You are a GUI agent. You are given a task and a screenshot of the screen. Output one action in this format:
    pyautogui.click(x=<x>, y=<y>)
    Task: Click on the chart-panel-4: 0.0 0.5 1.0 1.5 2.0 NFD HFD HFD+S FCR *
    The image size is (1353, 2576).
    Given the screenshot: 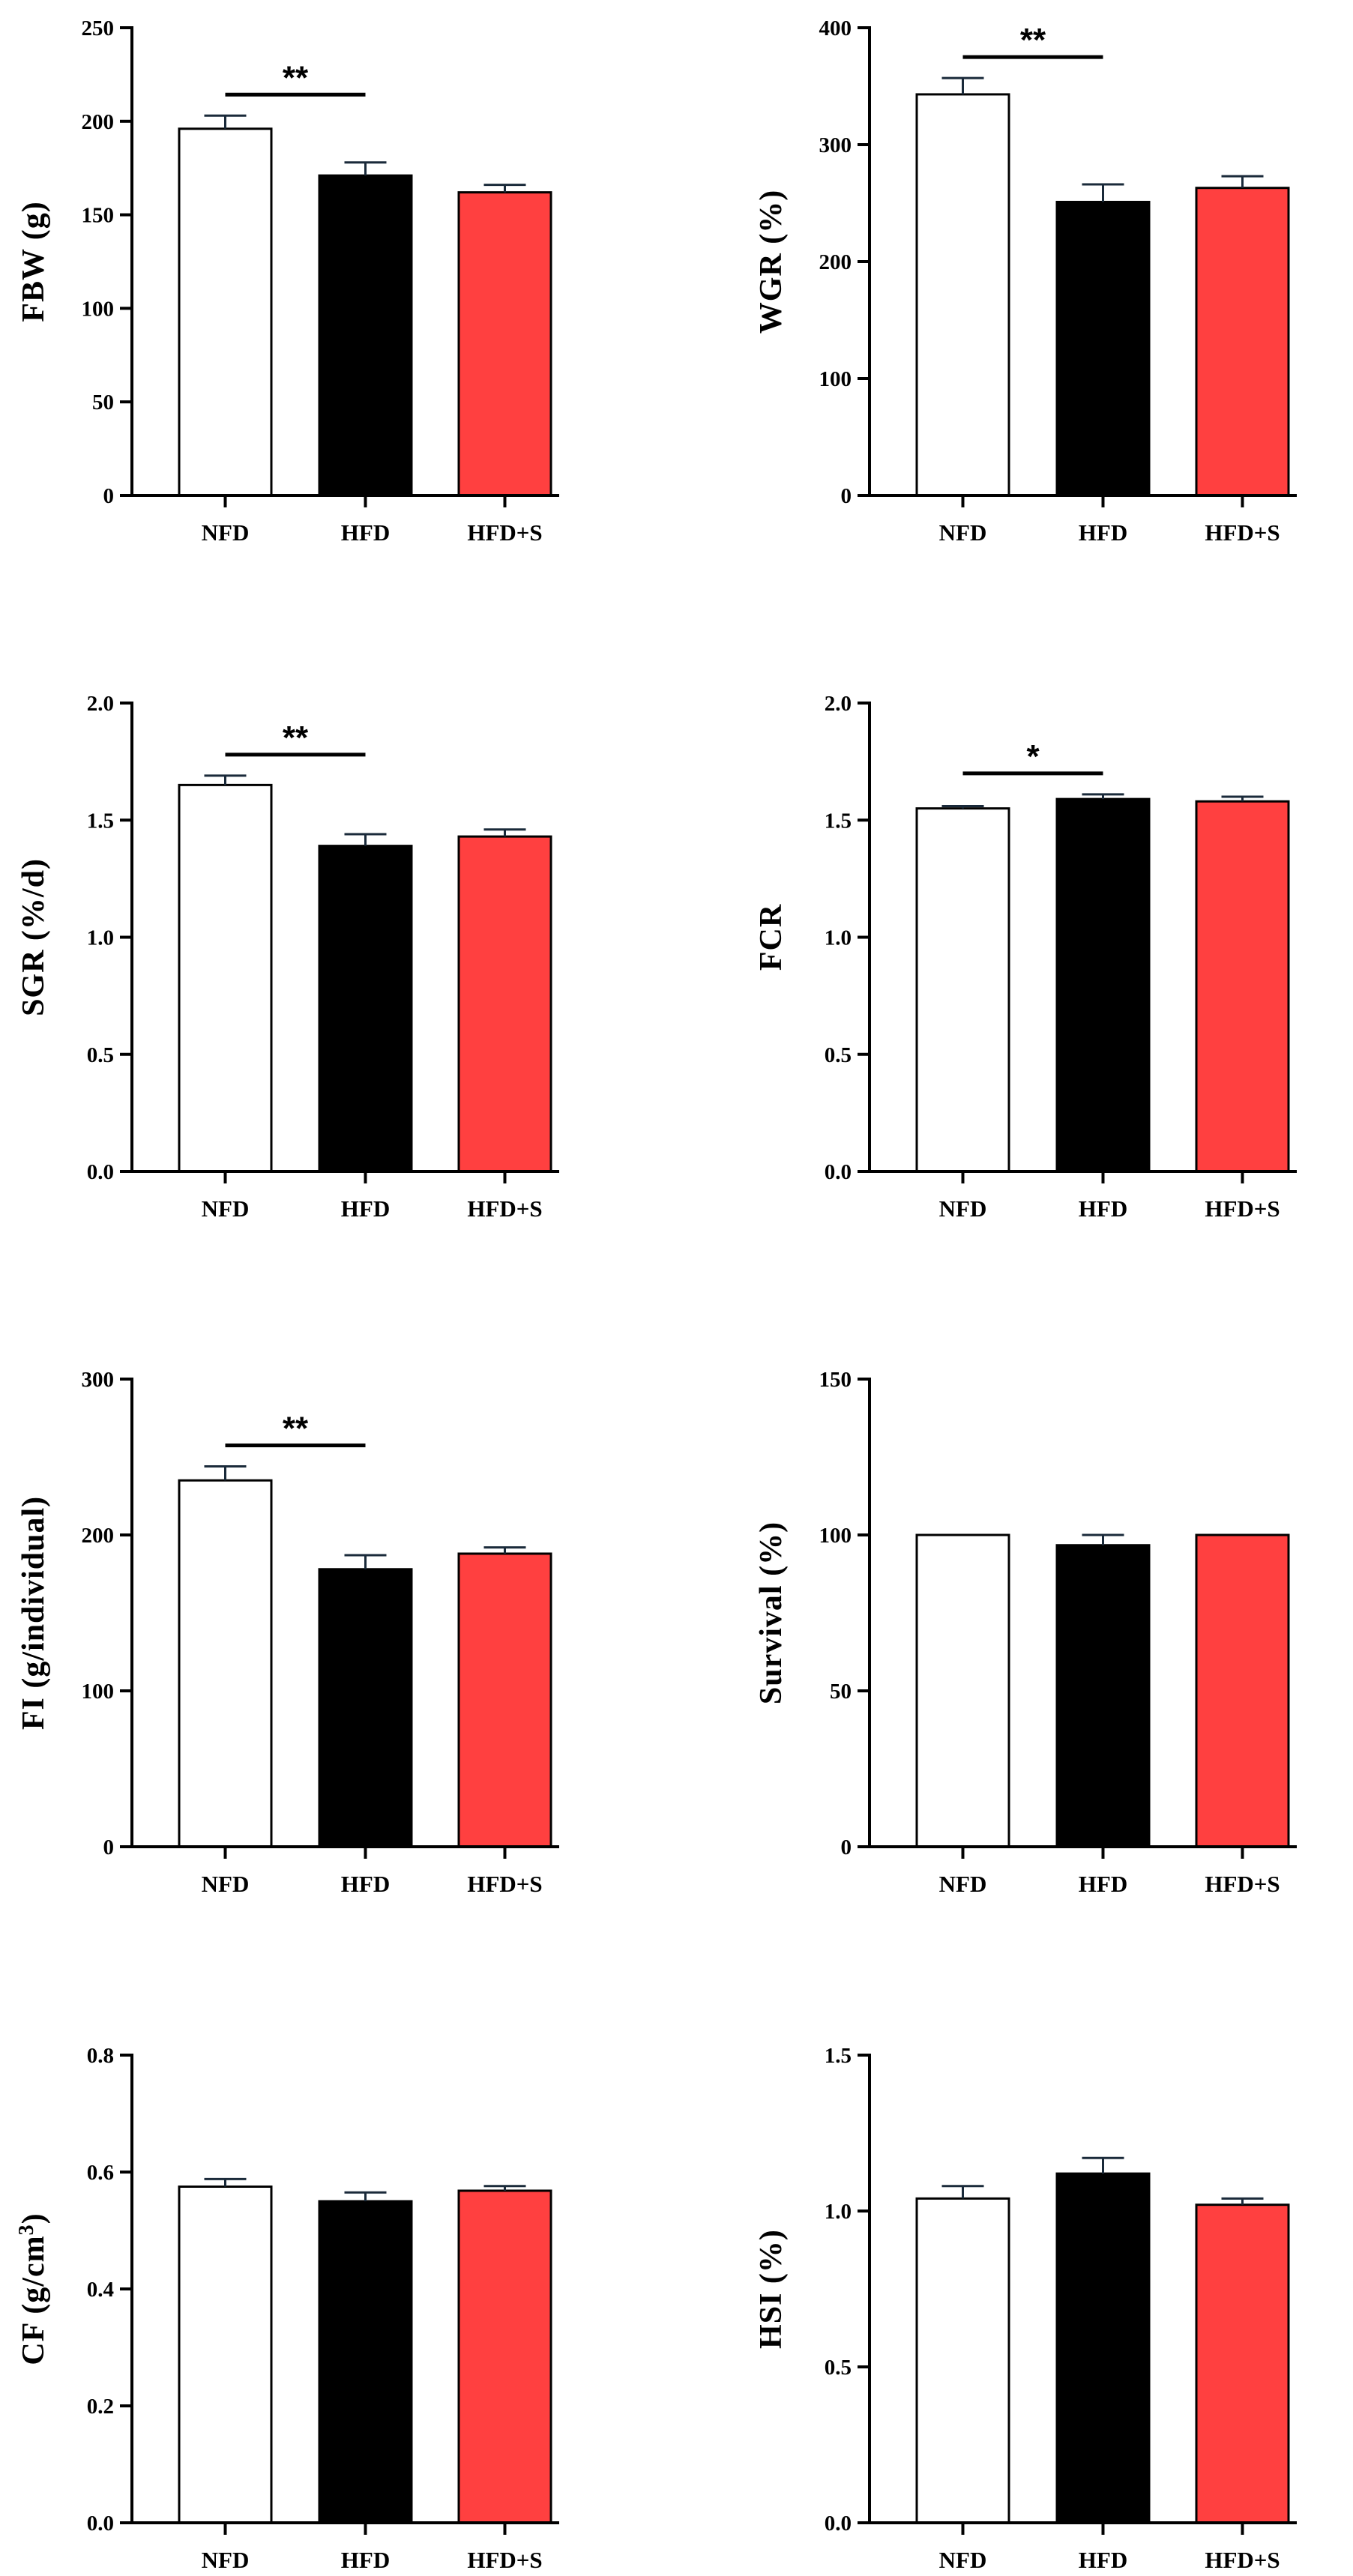 What is the action you would take?
    pyautogui.click(x=1025, y=957)
    